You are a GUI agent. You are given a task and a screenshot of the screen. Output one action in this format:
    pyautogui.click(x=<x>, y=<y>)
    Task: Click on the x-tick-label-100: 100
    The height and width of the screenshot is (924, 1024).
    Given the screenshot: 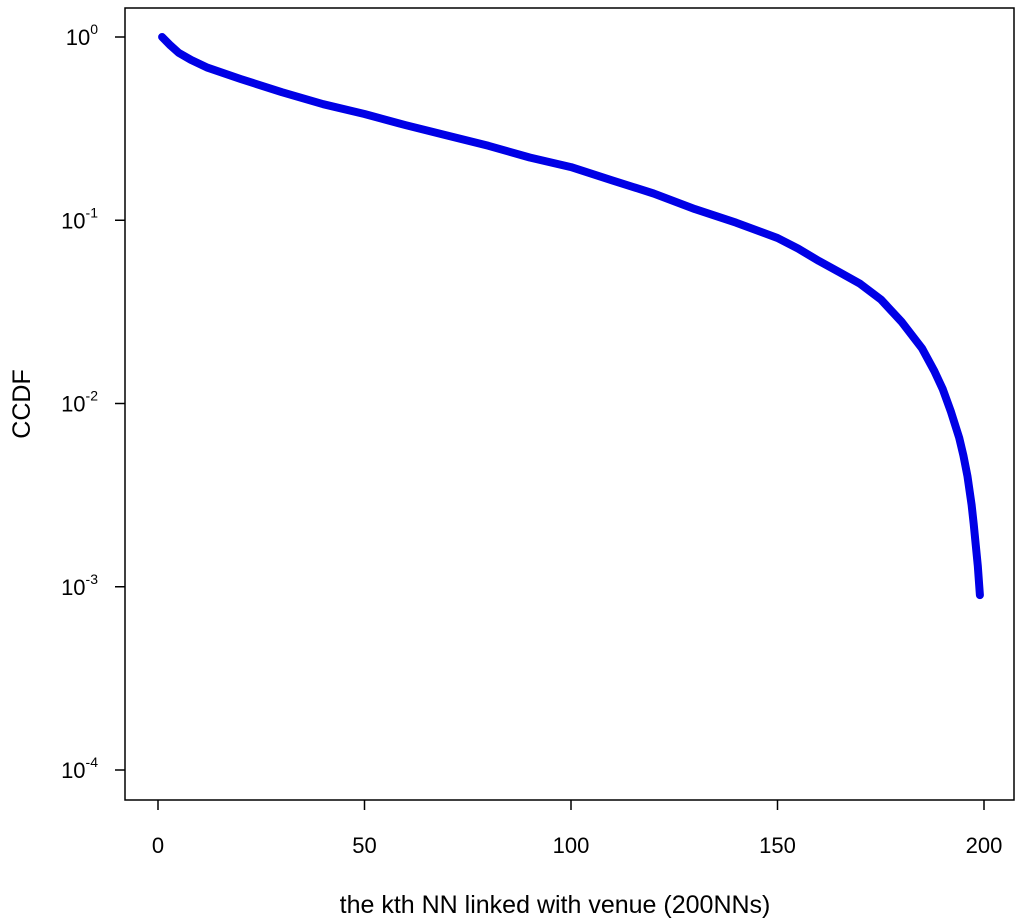 What is the action you would take?
    pyautogui.click(x=571, y=845)
    